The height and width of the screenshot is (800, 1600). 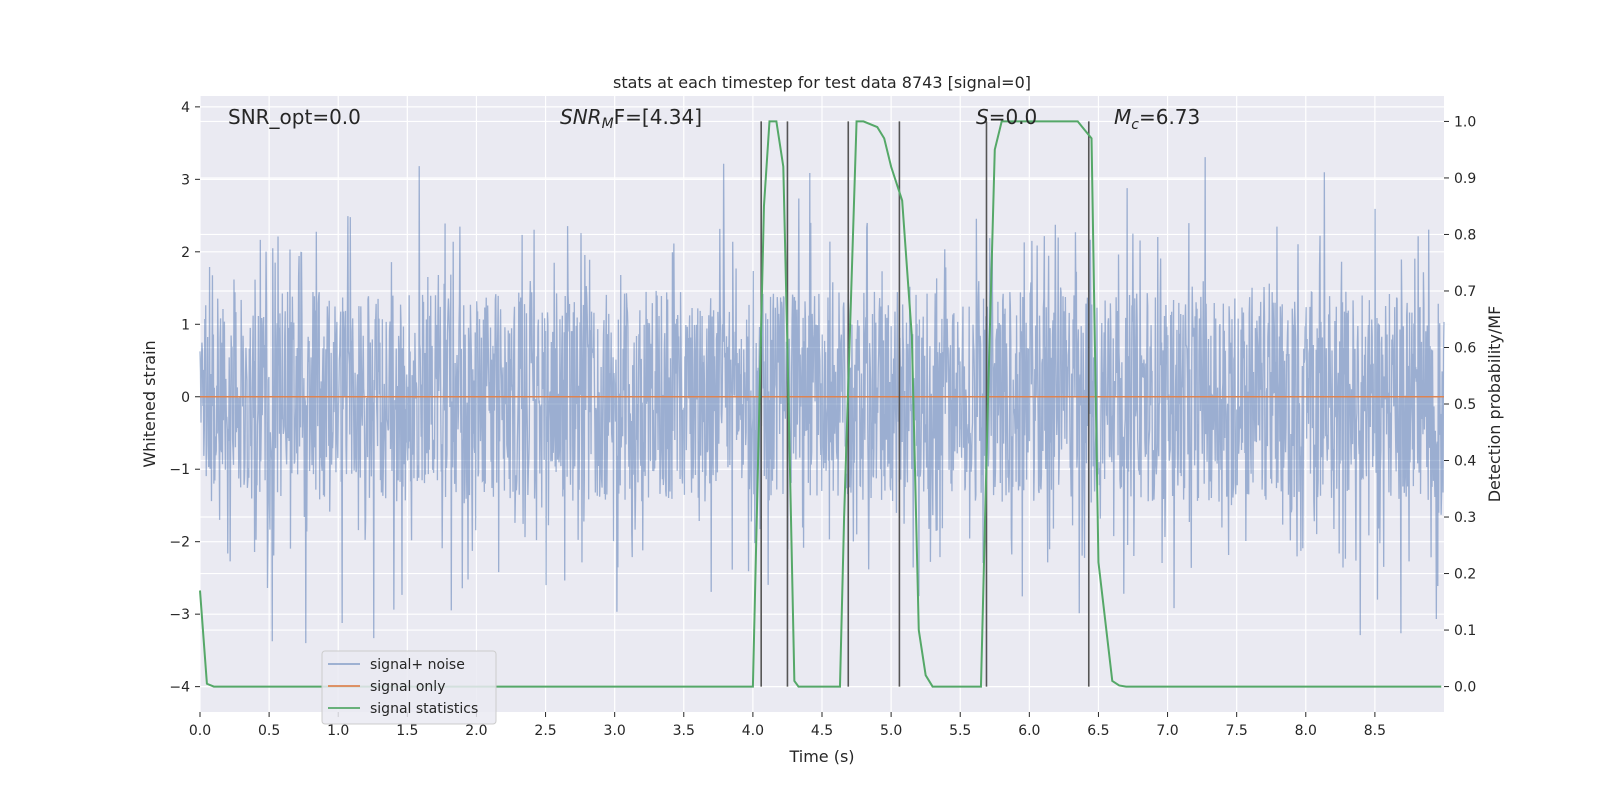 I want to click on y-right-tick-label: 0.4, so click(x=1465, y=462).